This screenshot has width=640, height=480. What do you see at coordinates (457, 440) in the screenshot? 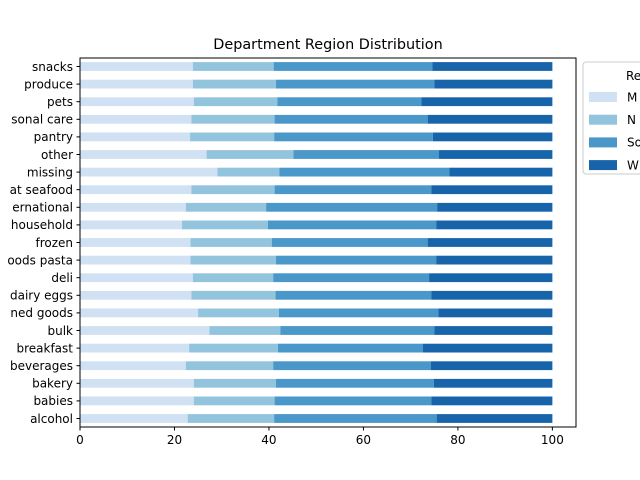
I see `x-tick-label: 80` at bounding box center [457, 440].